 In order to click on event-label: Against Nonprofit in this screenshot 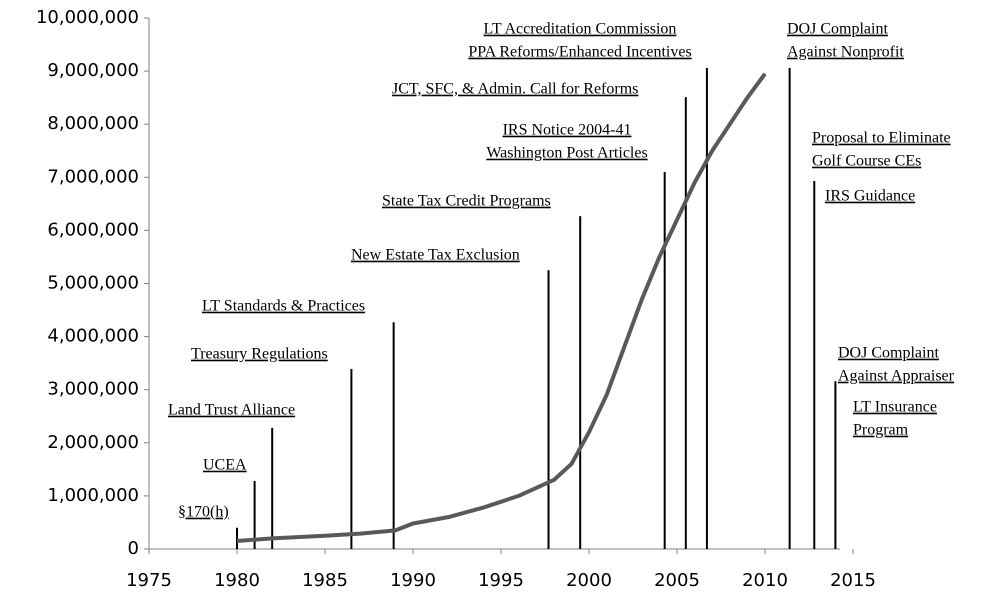, I will do `click(845, 52)`.